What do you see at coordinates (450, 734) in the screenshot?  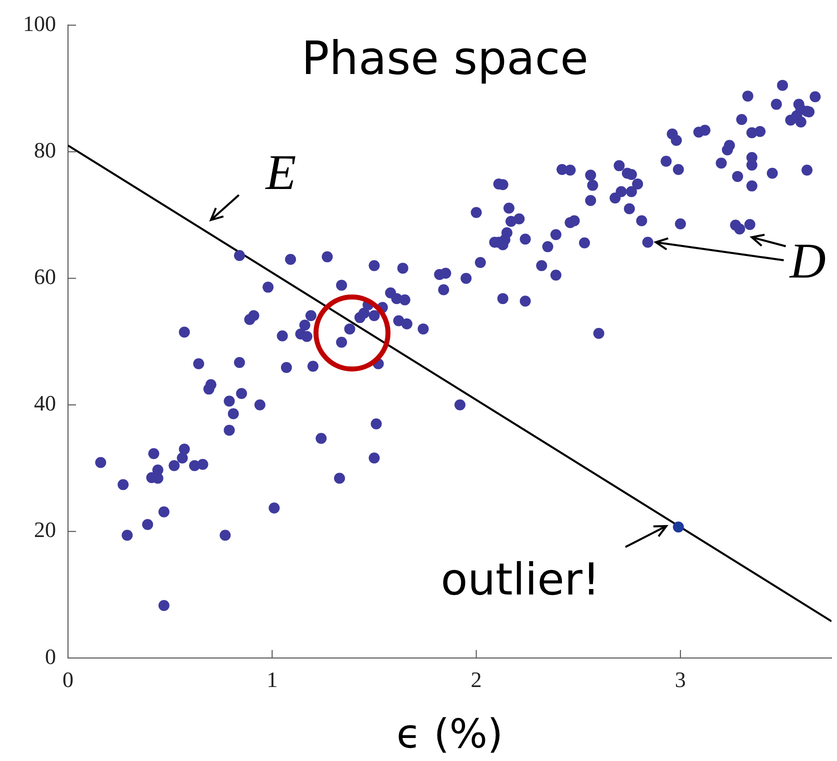 I see `x-axis-title: ϵ (%)` at bounding box center [450, 734].